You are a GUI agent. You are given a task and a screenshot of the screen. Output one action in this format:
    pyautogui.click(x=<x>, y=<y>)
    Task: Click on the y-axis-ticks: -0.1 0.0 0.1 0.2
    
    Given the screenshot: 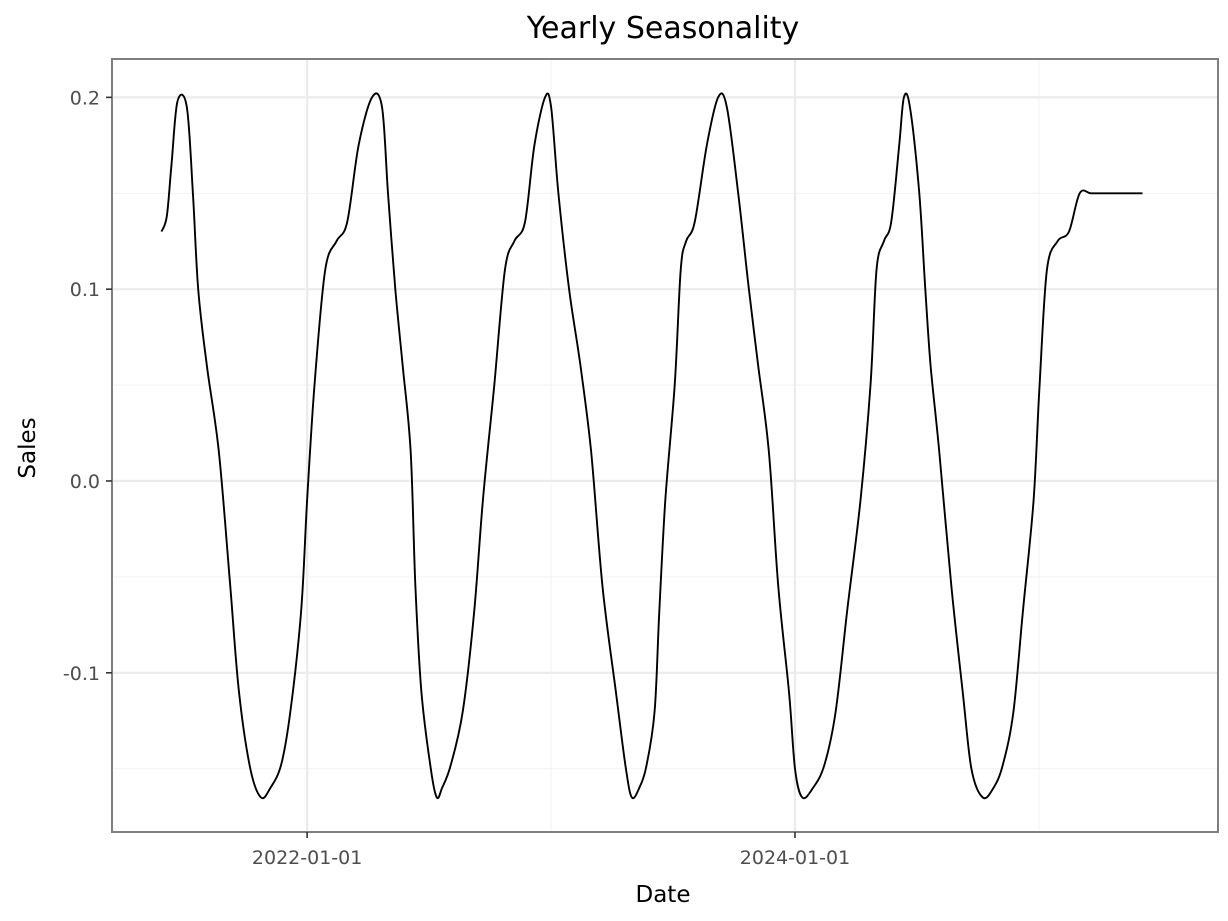 What is the action you would take?
    pyautogui.click(x=87, y=386)
    